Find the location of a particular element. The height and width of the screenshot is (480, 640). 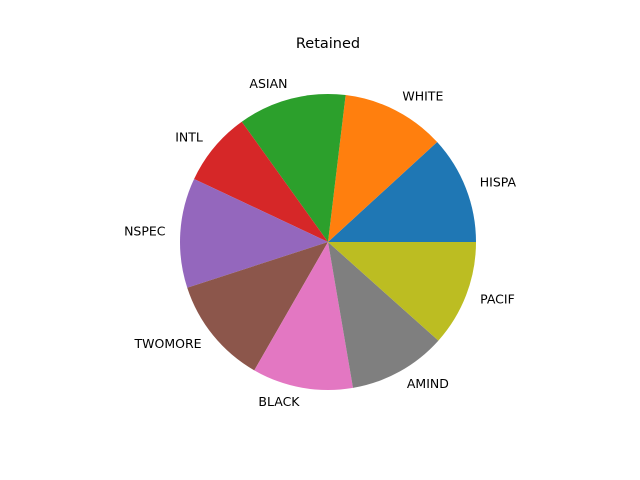

slice-label-asian: ASIAN is located at coordinates (268, 83).